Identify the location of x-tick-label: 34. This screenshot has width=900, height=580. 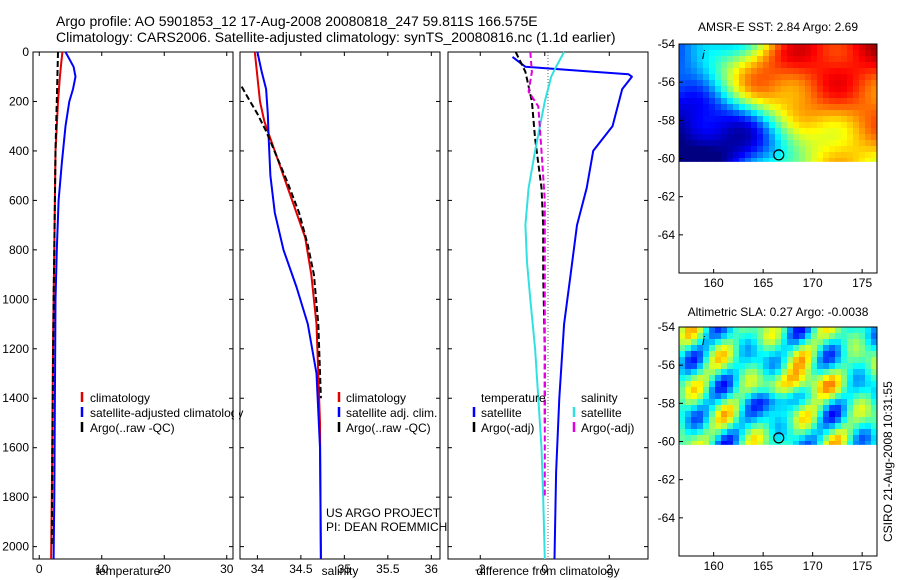
(258, 569).